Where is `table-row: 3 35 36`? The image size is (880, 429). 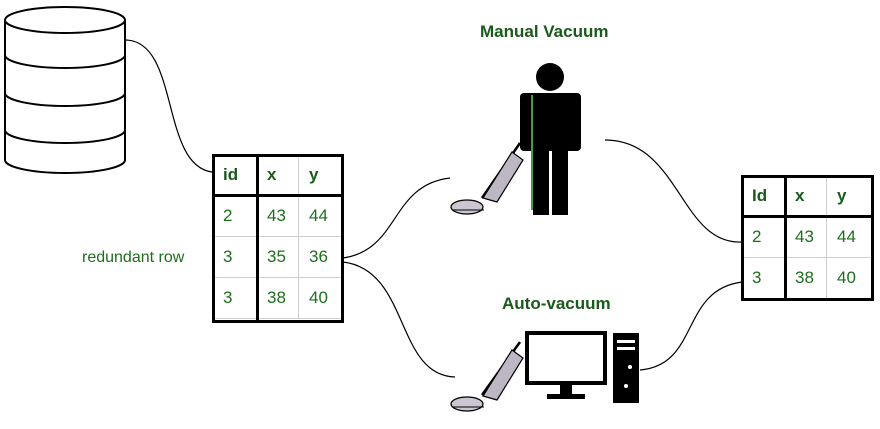 table-row: 3 35 36 is located at coordinates (278, 257).